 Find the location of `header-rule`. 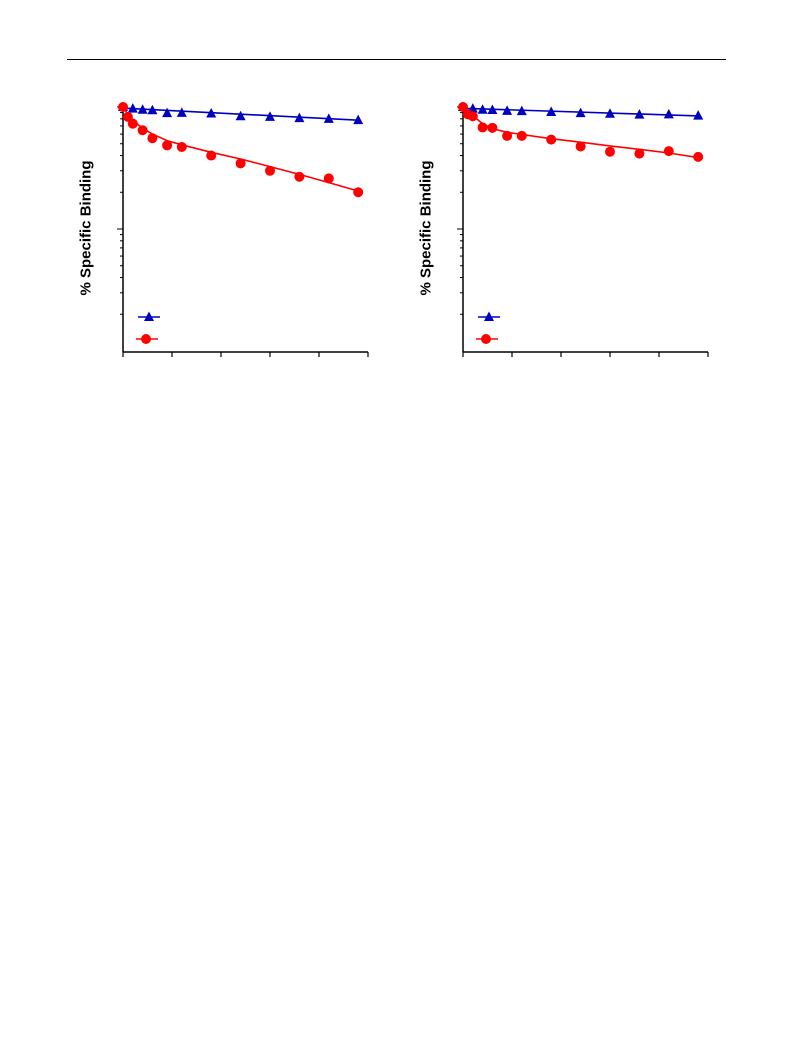

header-rule is located at coordinates (396, 59).